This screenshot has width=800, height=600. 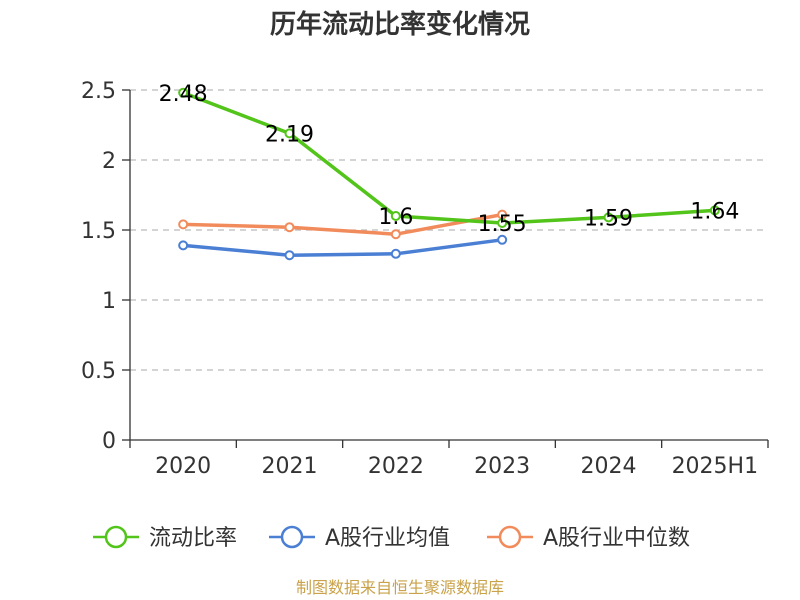 What do you see at coordinates (396, 466) in the screenshot?
I see `x-tick-label: 2022` at bounding box center [396, 466].